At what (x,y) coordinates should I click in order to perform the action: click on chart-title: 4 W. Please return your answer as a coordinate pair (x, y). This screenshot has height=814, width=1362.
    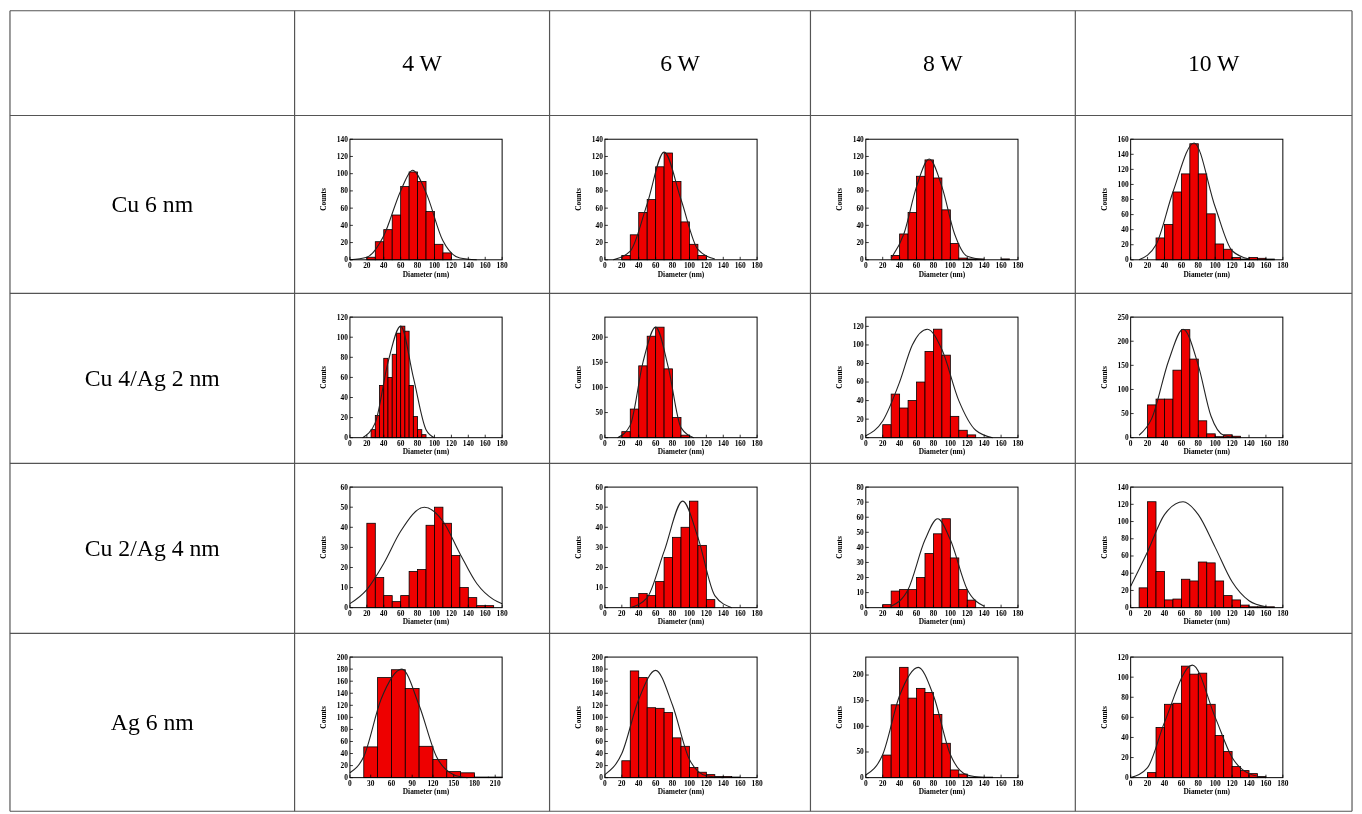
    Looking at the image, I should click on (422, 63).